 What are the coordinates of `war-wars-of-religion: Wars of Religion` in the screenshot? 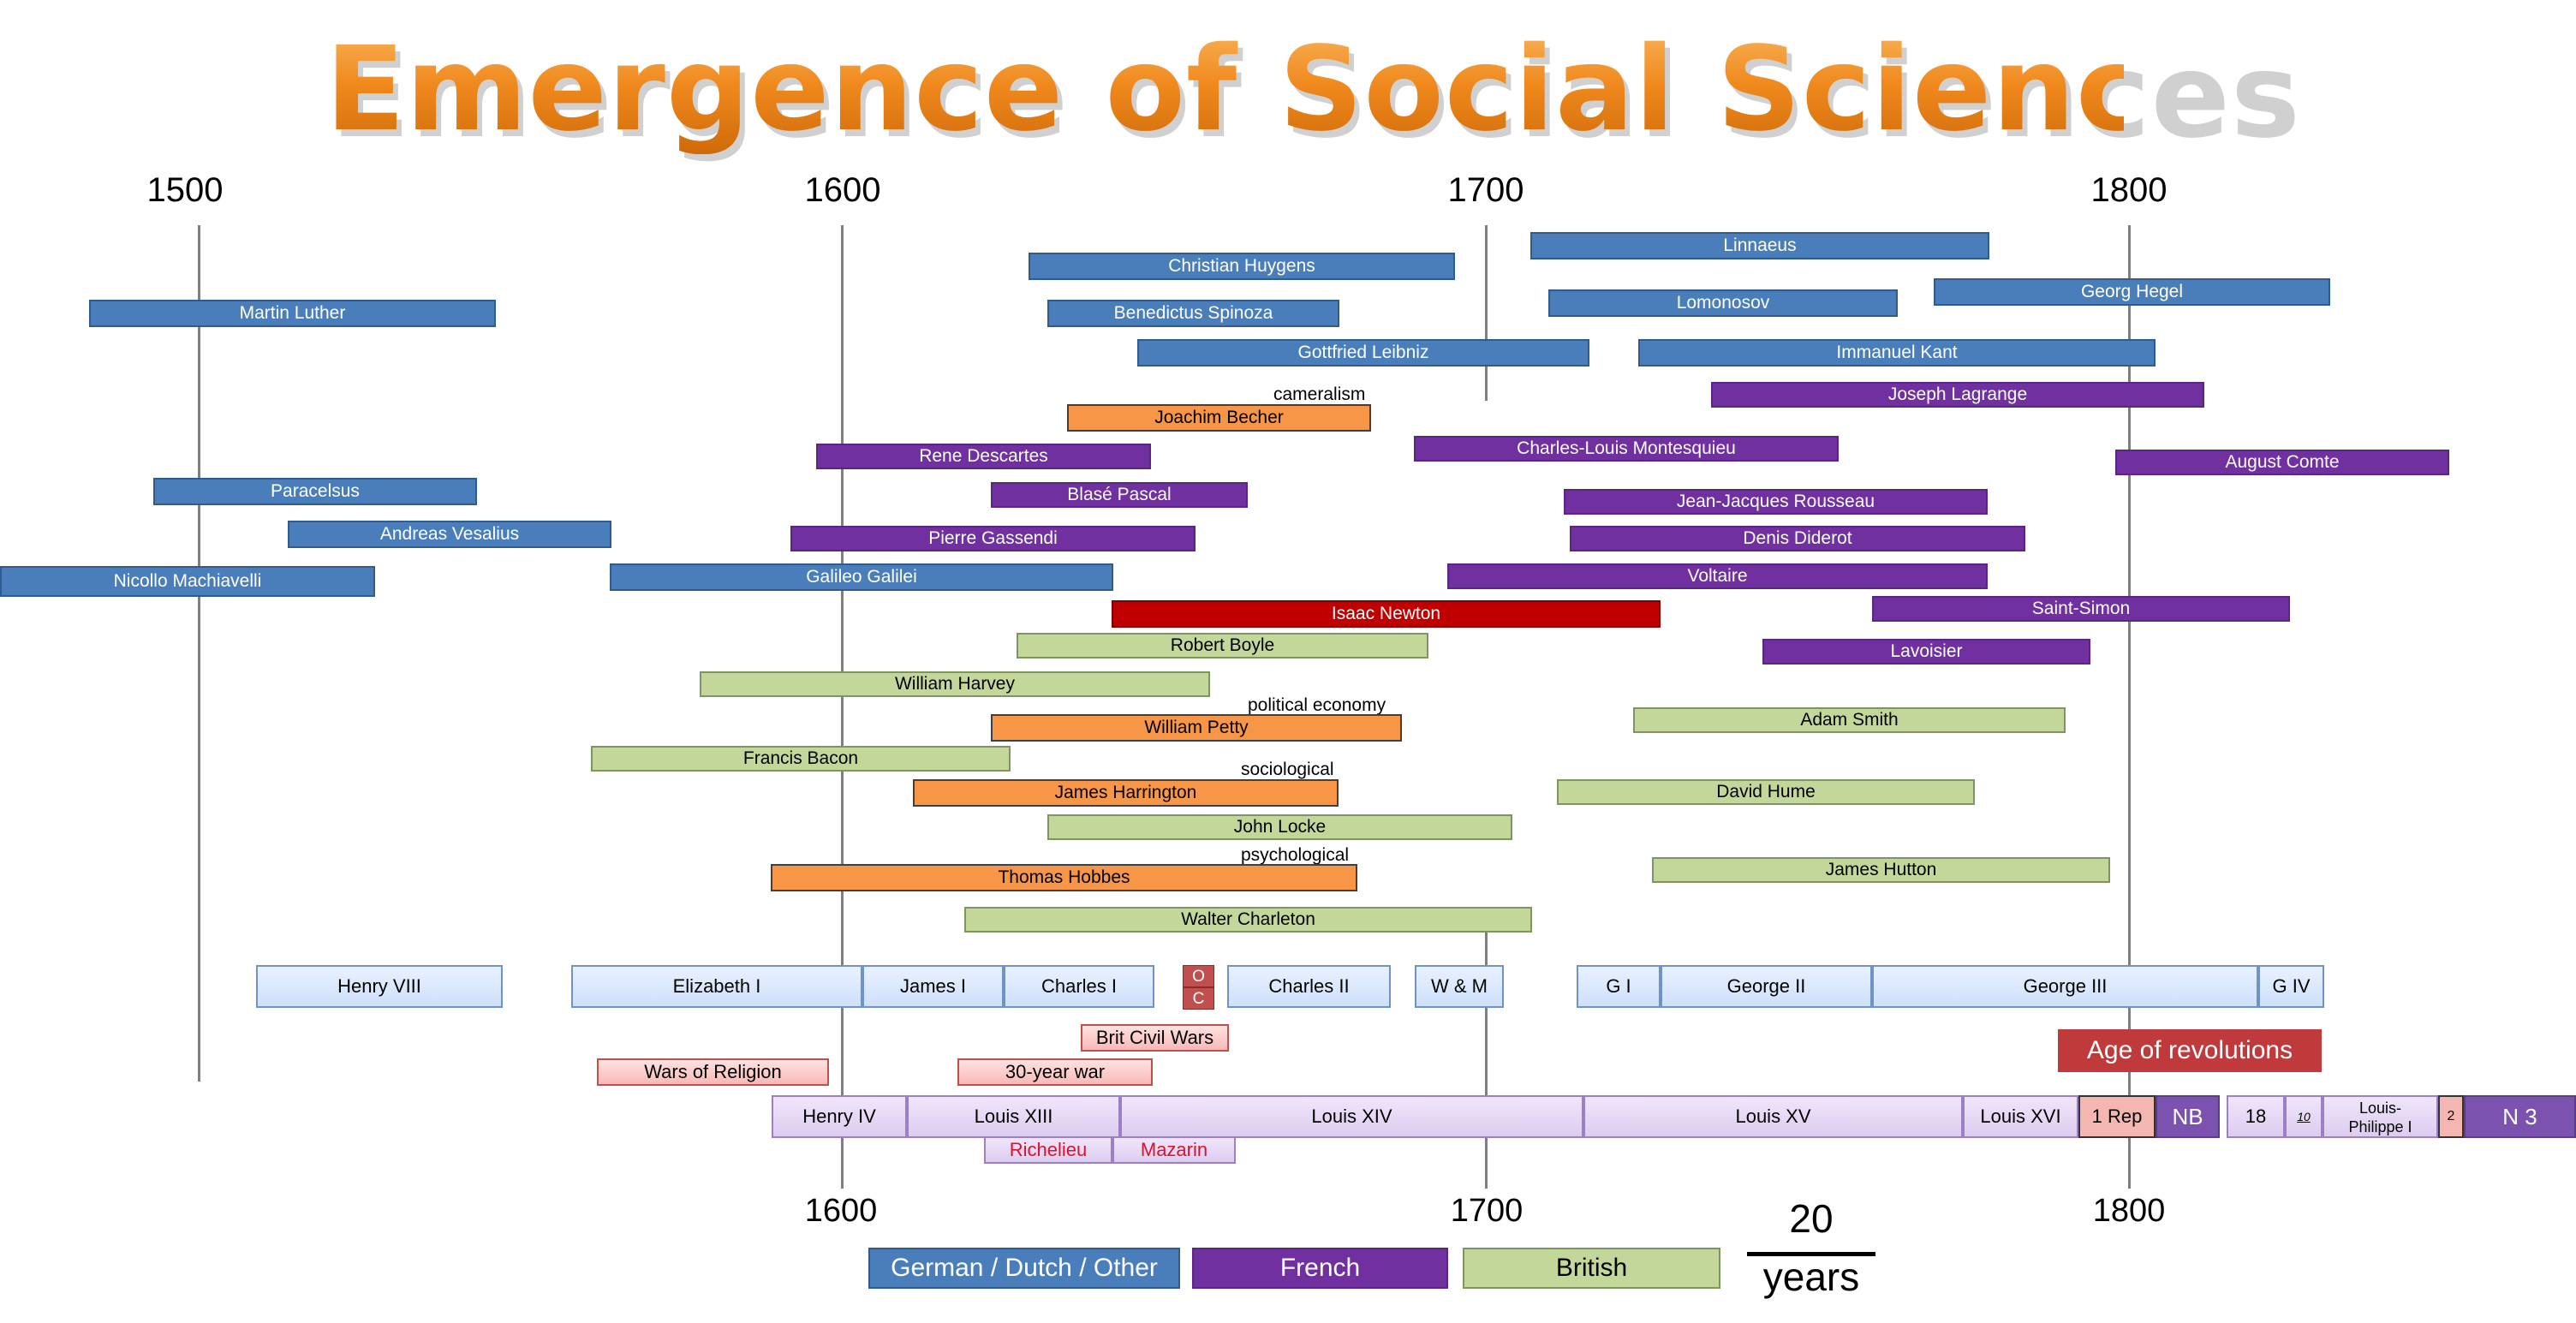 It's located at (713, 1072).